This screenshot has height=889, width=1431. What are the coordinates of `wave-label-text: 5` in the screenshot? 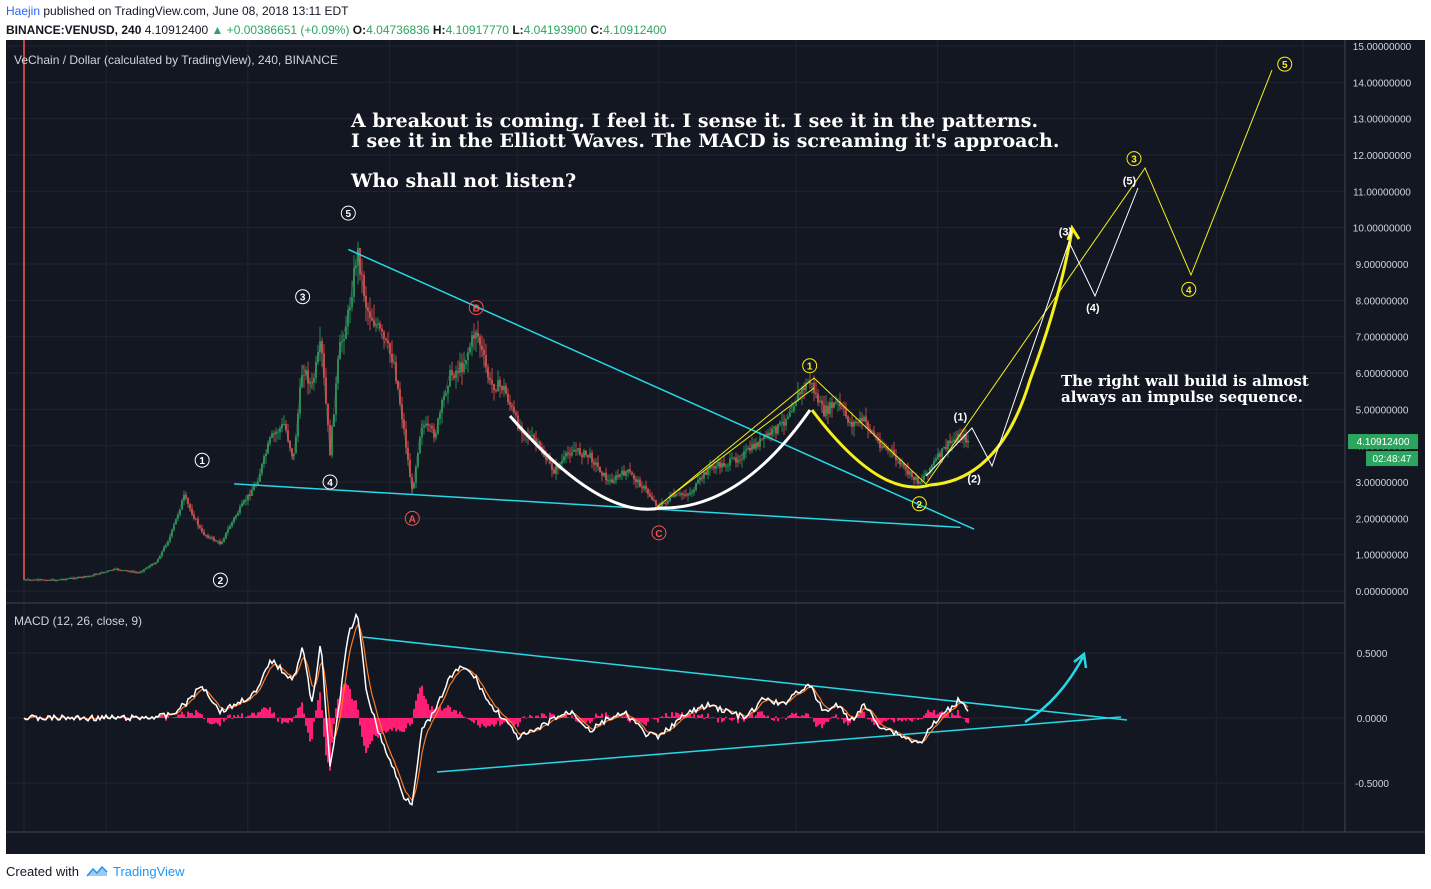 It's located at (1285, 65).